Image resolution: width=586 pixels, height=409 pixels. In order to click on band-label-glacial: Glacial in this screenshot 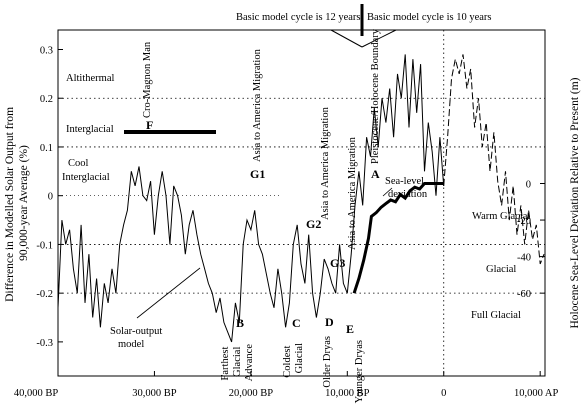, I will do `click(501, 269)`.